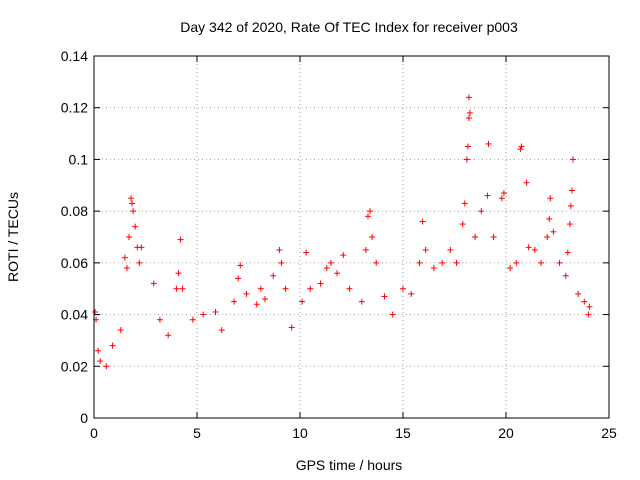  Describe the element at coordinates (94, 433) in the screenshot. I see `x-tick-label: 0` at that location.